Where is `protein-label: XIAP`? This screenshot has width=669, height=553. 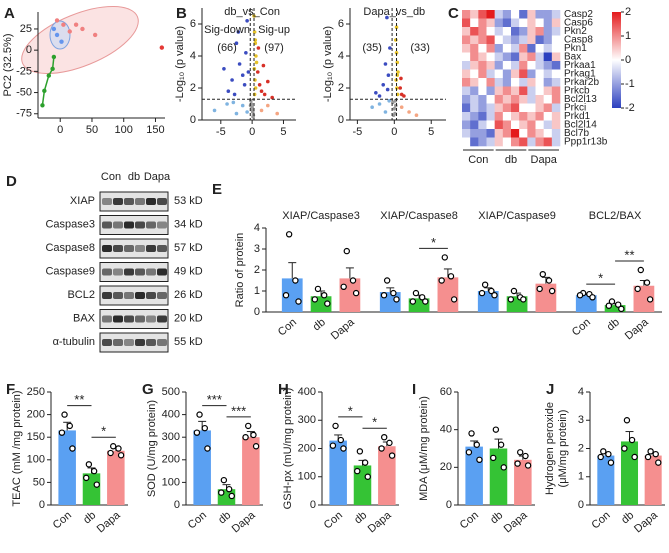
protein-label: XIAP is located at coordinates (82, 201).